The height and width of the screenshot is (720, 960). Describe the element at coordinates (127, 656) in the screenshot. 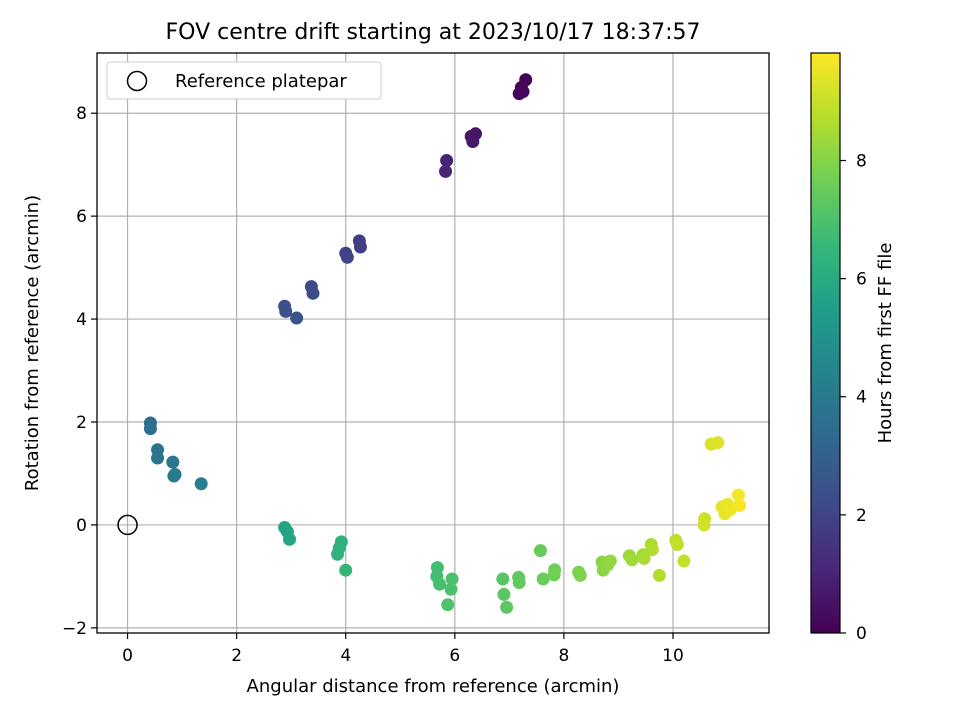

I see `x-tick-label: 0` at that location.